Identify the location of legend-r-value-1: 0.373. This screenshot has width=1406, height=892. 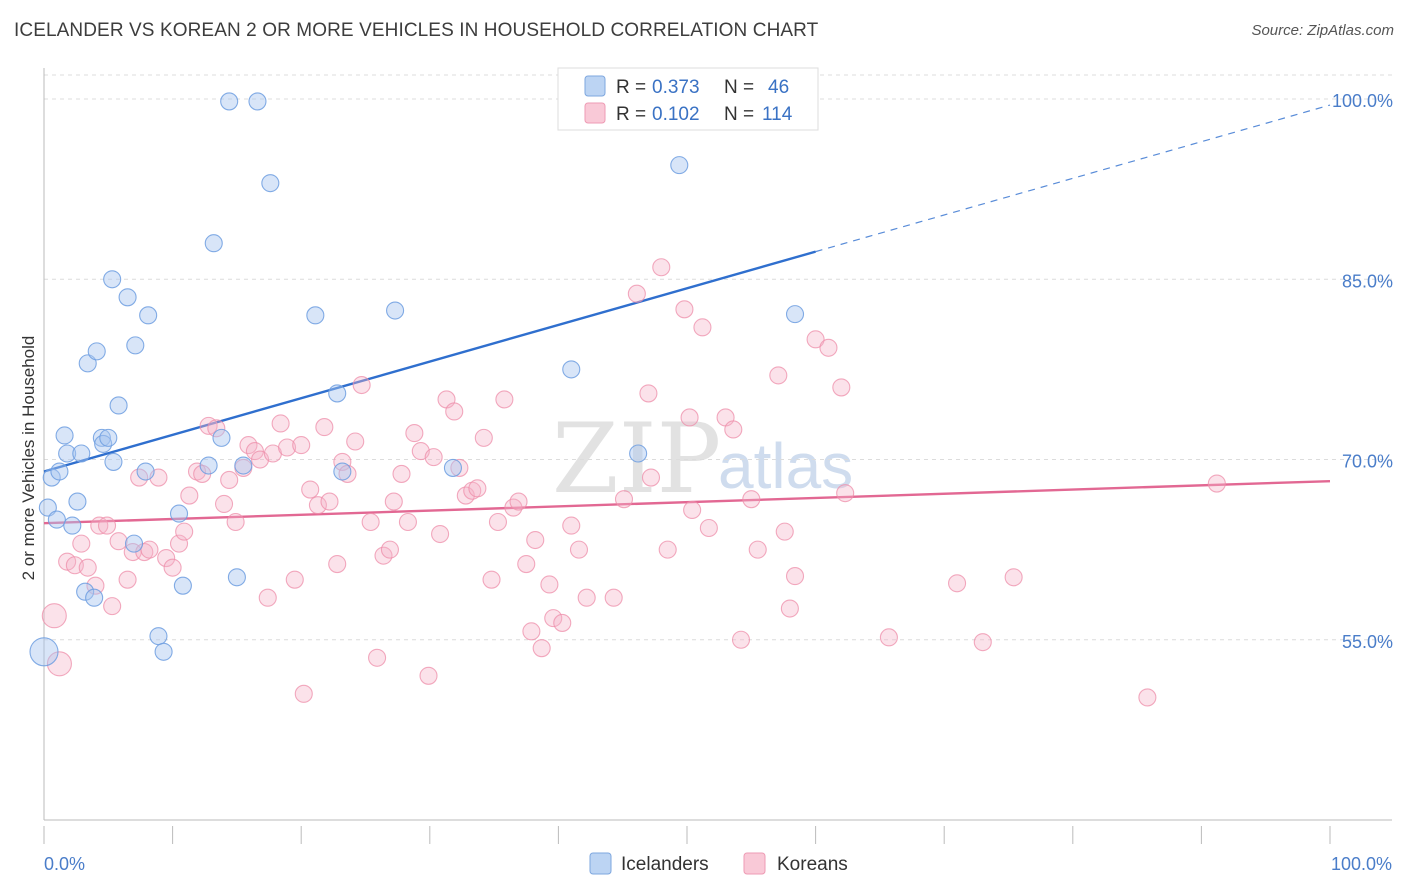
(676, 87).